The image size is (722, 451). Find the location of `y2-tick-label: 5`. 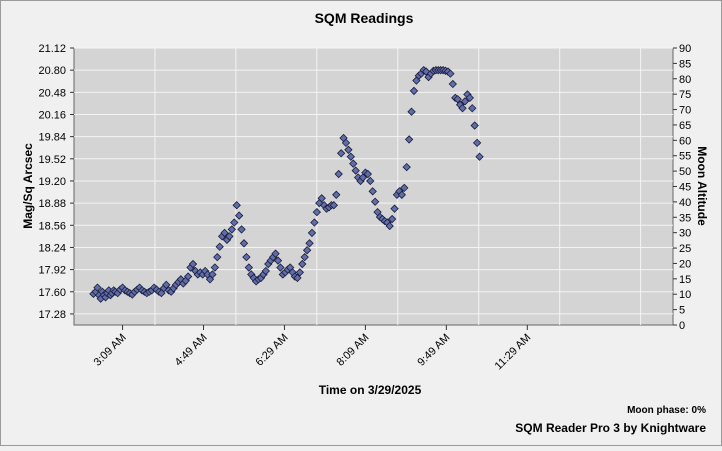

y2-tick-label: 5 is located at coordinates (682, 311).